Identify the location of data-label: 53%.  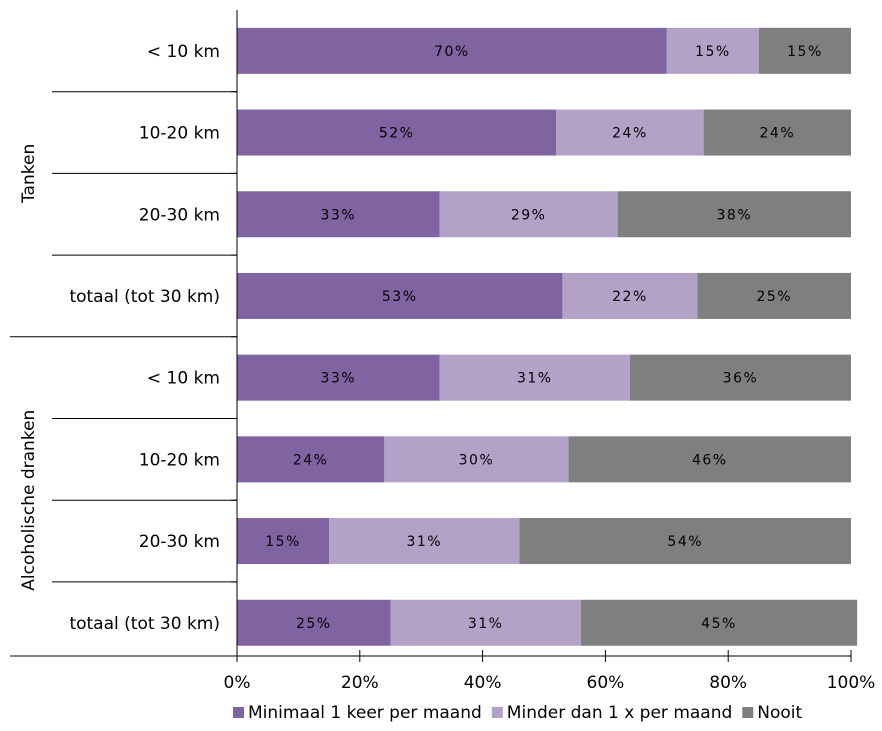
(400, 297).